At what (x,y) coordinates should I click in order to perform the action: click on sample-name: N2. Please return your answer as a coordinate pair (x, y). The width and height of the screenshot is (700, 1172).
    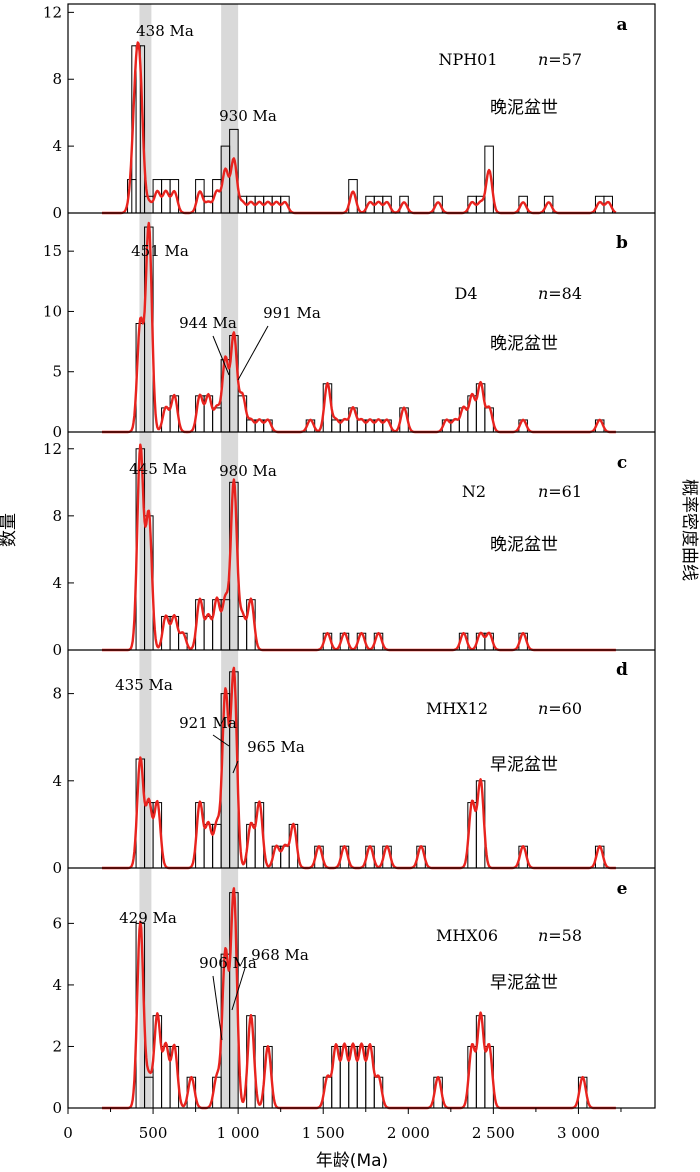
    Looking at the image, I should click on (474, 491).